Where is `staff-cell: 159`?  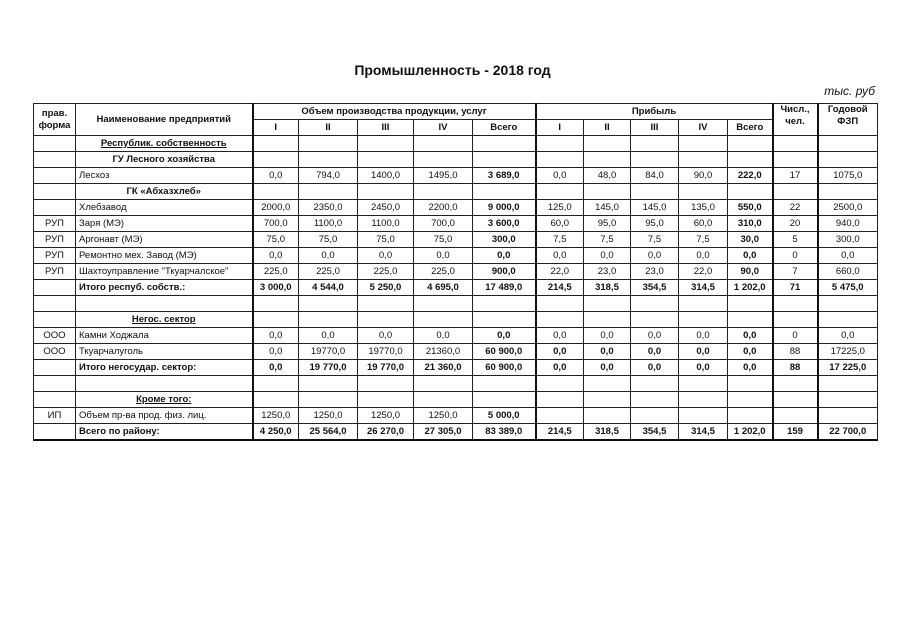 staff-cell: 159 is located at coordinates (795, 432).